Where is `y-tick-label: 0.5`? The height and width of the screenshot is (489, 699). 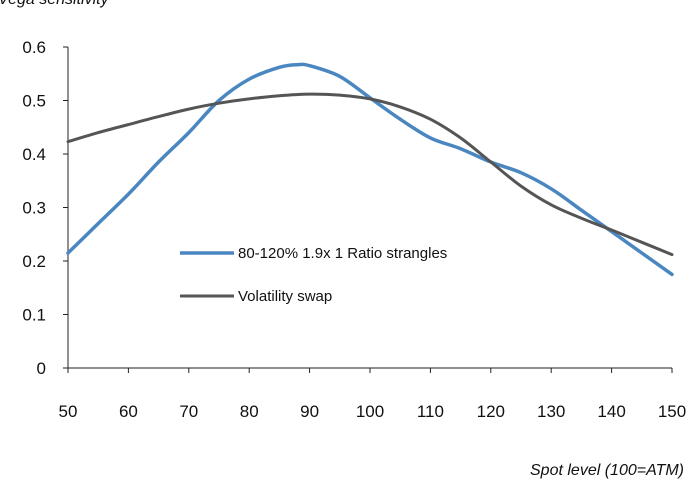
y-tick-label: 0.5 is located at coordinates (34, 101).